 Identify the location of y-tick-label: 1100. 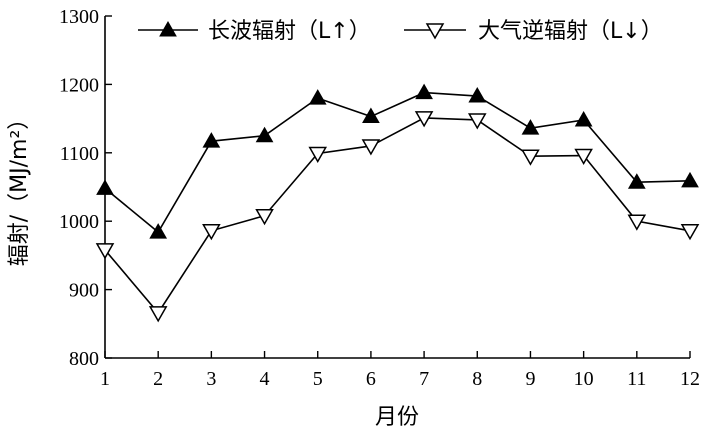
(79, 154).